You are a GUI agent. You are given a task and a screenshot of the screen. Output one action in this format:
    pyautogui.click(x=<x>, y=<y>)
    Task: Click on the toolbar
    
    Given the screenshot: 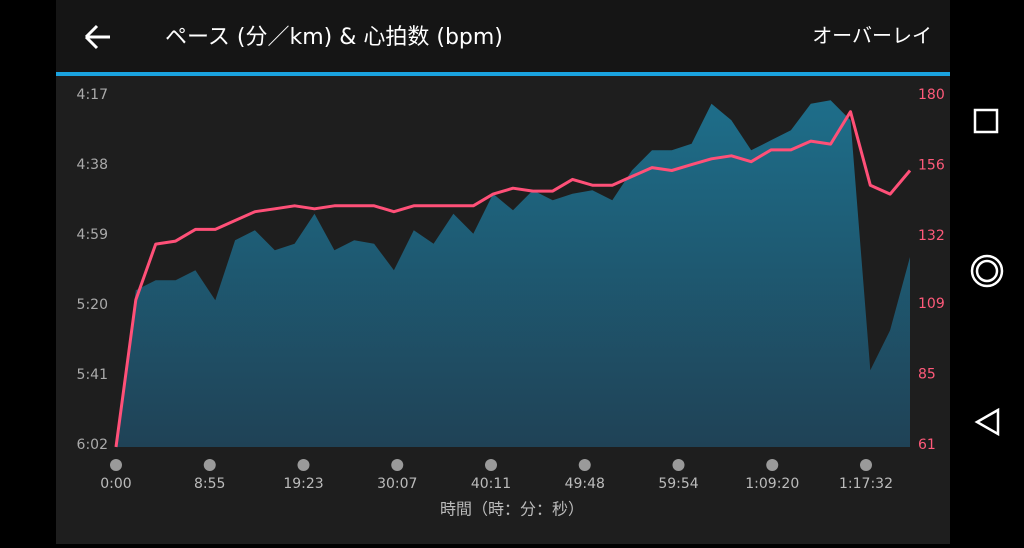 What is the action you would take?
    pyautogui.click(x=503, y=36)
    